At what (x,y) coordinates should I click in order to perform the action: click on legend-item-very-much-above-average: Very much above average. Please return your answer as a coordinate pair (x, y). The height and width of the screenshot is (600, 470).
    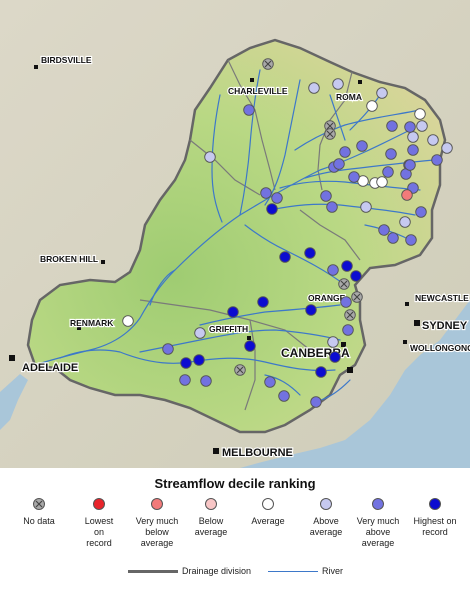
    Looking at the image, I should click on (378, 523).